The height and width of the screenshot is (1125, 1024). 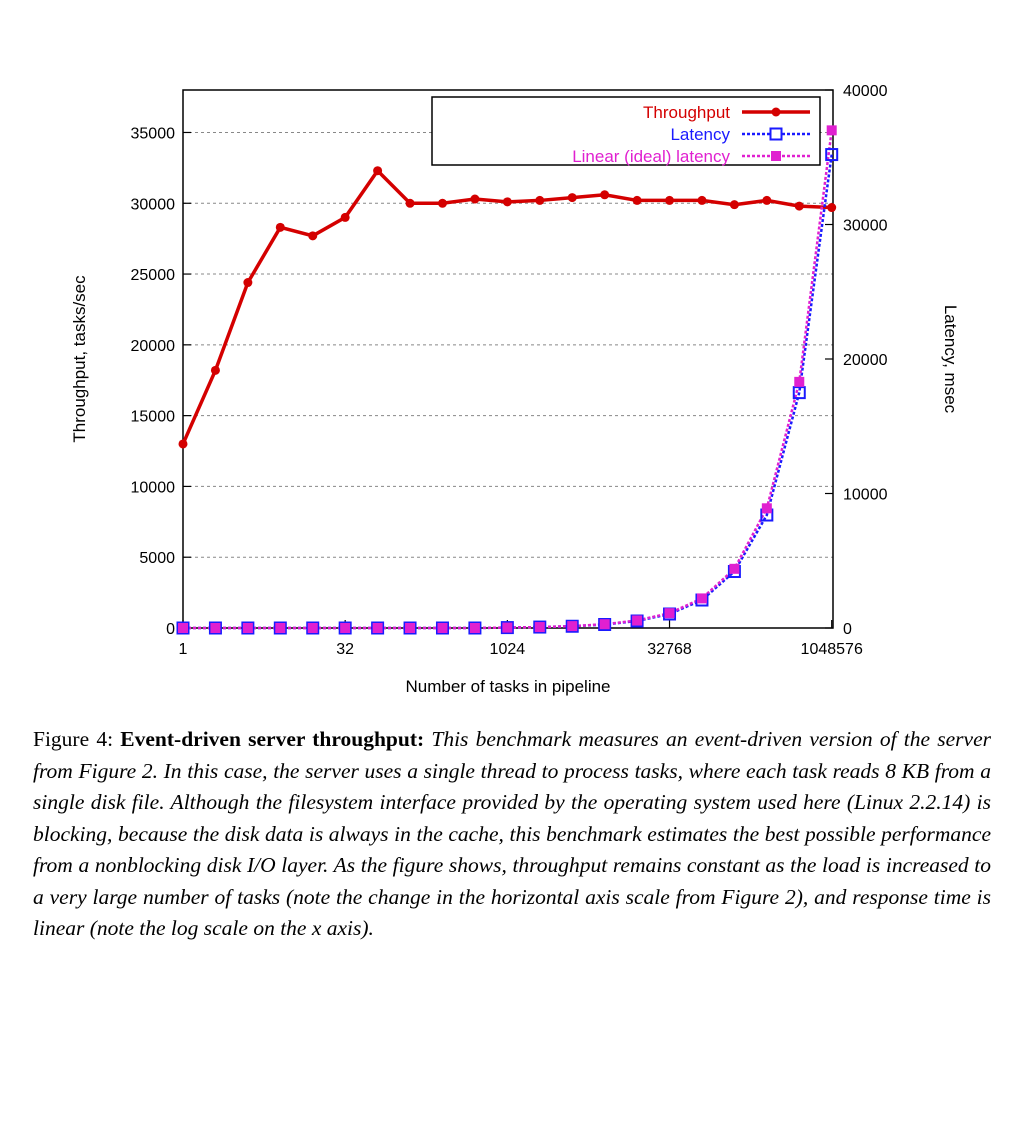 What do you see at coordinates (832, 649) in the screenshot?
I see `x-tick-label: 1048576` at bounding box center [832, 649].